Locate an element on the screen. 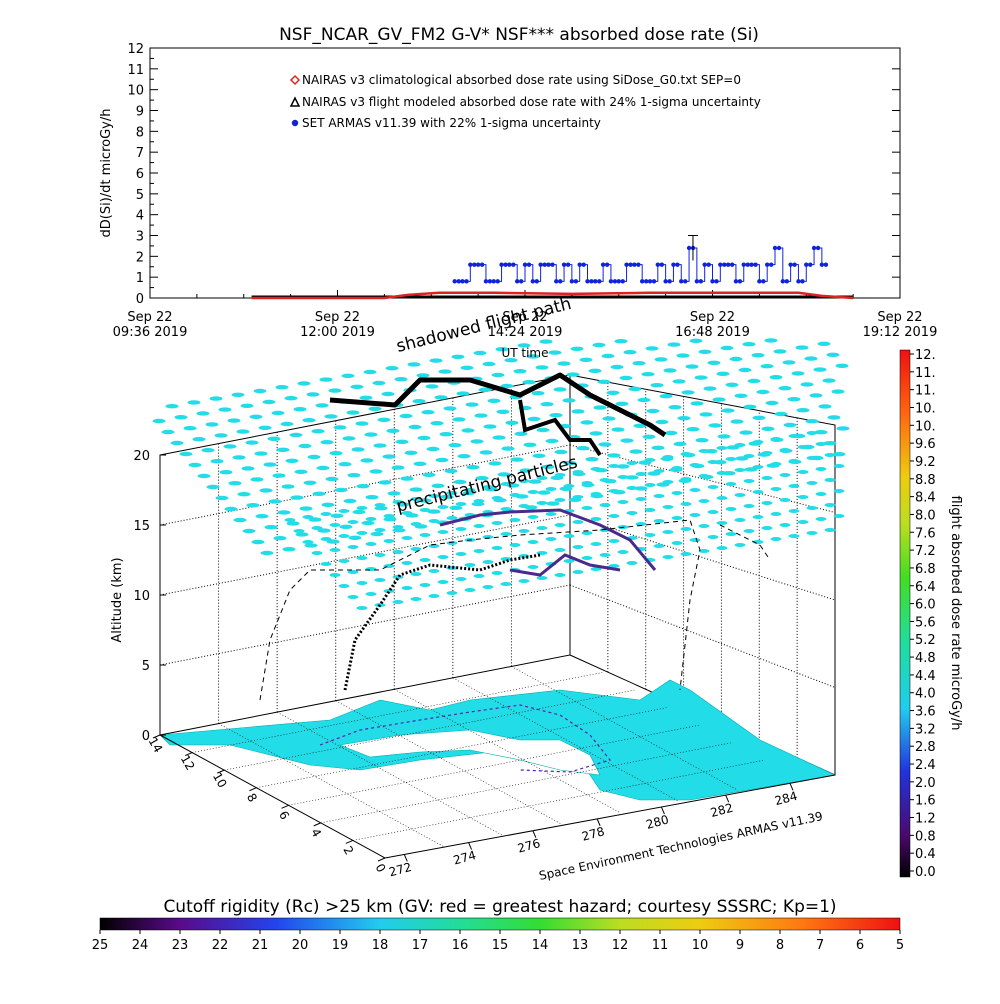  bottom-cb-tick-label: 13 is located at coordinates (580, 945).